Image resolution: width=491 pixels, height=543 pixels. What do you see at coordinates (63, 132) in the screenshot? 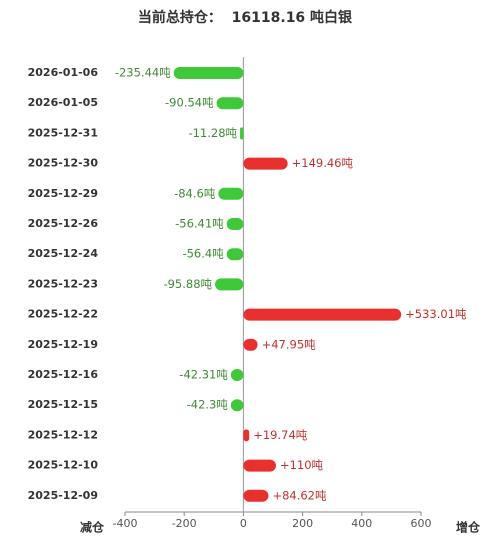
I see `category-label: 2025-12-31` at bounding box center [63, 132].